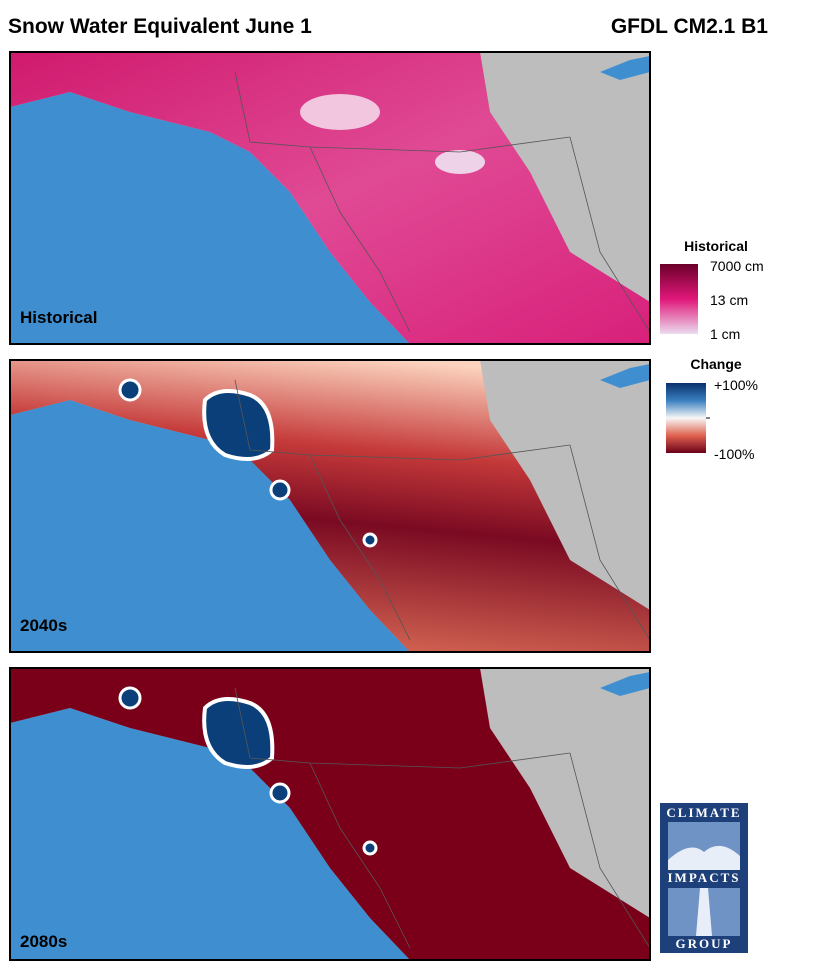  I want to click on legend-title: Change, so click(716, 364).